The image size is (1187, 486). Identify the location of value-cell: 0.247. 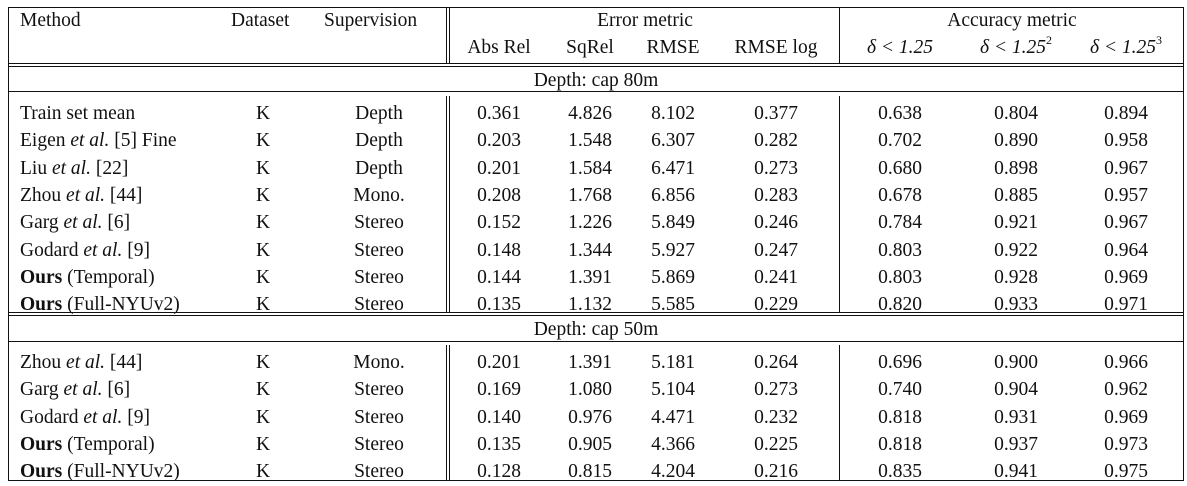
(776, 250).